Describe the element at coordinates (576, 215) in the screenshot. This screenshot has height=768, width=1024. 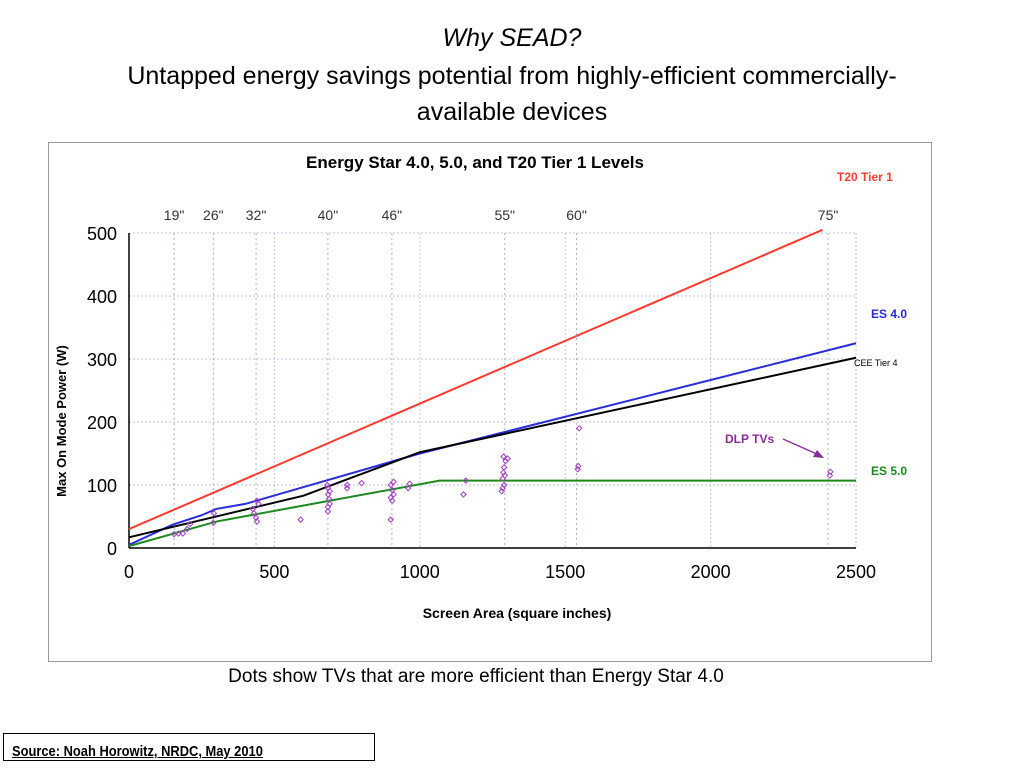
I see `screen-size-marker-label: 60"` at that location.